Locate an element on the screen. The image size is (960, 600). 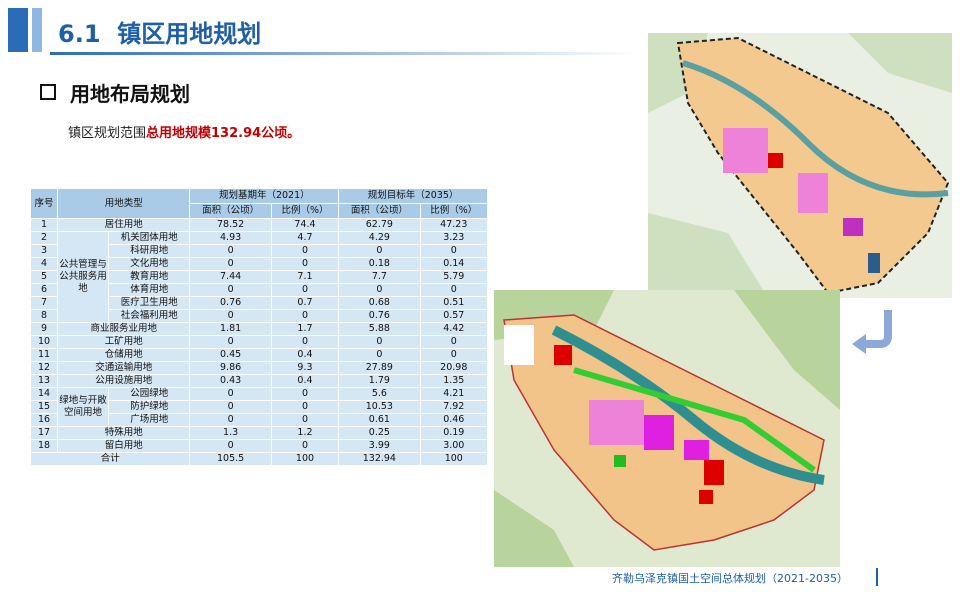
cell: 1.79 is located at coordinates (379, 381).